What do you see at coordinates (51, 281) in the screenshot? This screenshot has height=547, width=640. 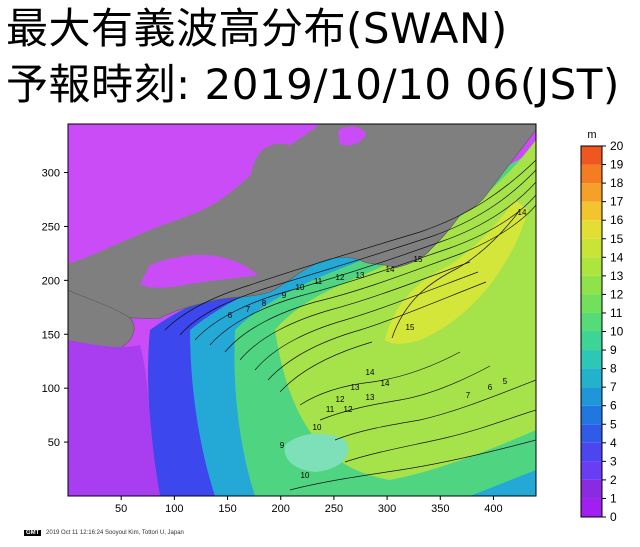 I see `y-tick-label: 200` at bounding box center [51, 281].